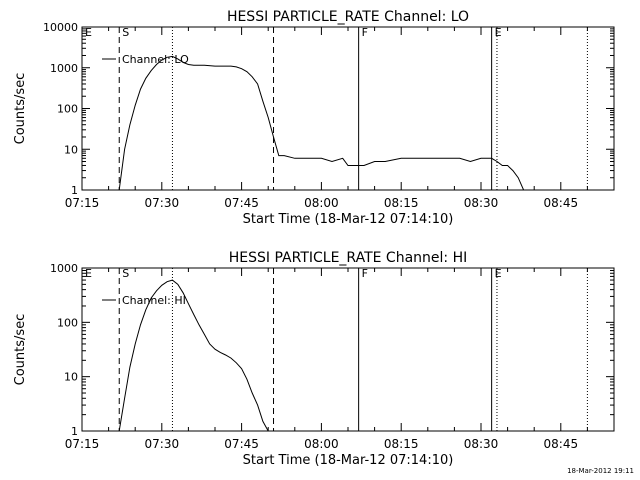 The image size is (640, 480). I want to click on plot-timestamp: 18-Mar-2012 19:11, so click(600, 471).